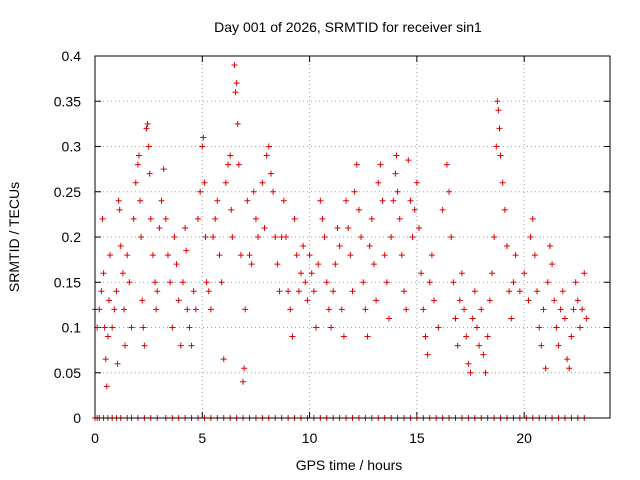  What do you see at coordinates (67, 192) in the screenshot?
I see `y-tick-label: 0.25` at bounding box center [67, 192].